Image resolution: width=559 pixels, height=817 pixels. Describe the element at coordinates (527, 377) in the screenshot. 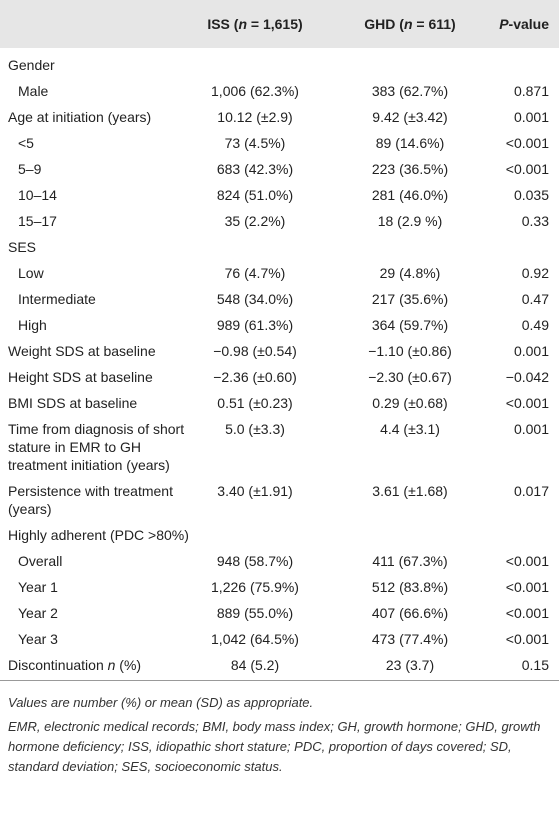

I see `table-cell: −0.042` at that location.